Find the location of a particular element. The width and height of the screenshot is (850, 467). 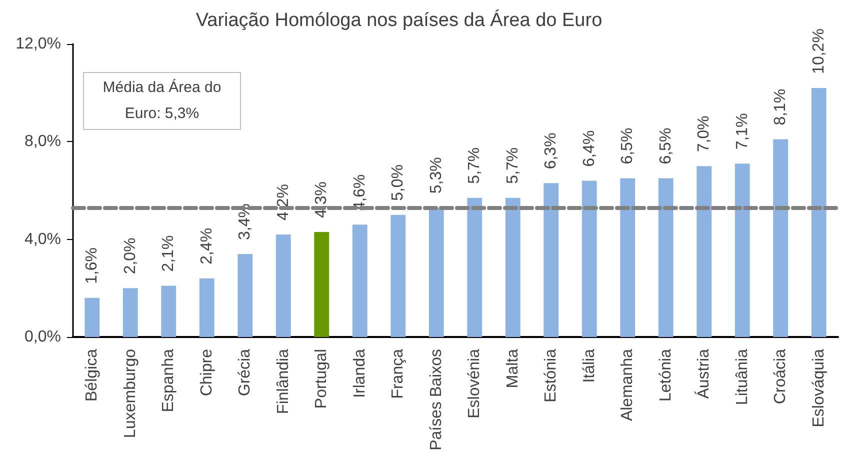

x-tick-label: Espanha is located at coordinates (169, 380).